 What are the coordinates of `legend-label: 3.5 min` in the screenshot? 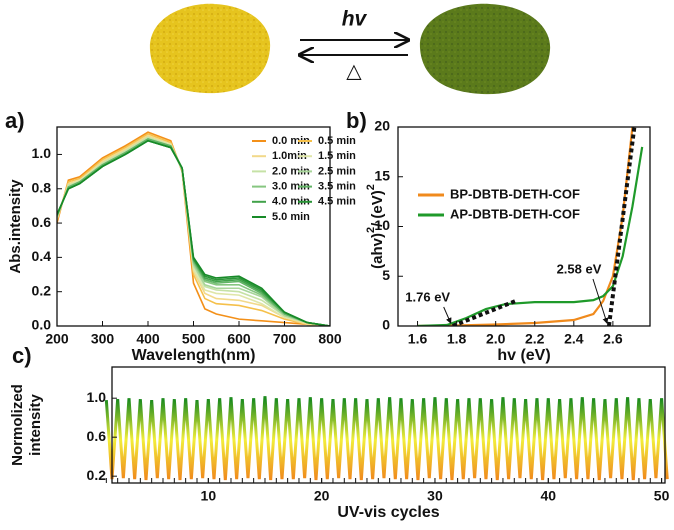 It's located at (337, 187).